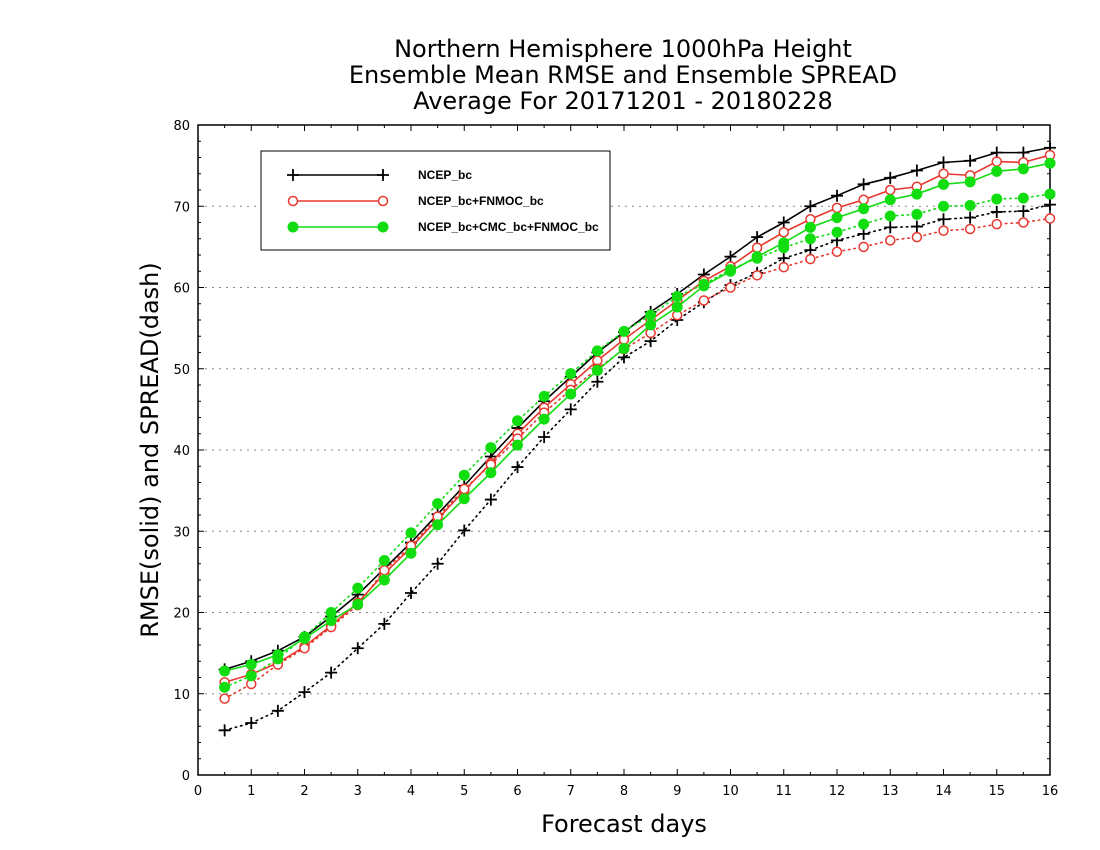 This screenshot has width=1100, height=850. What do you see at coordinates (150, 450) in the screenshot?
I see `y-axis-label: RMSE(solid) and SPREAD(dash)` at bounding box center [150, 450].